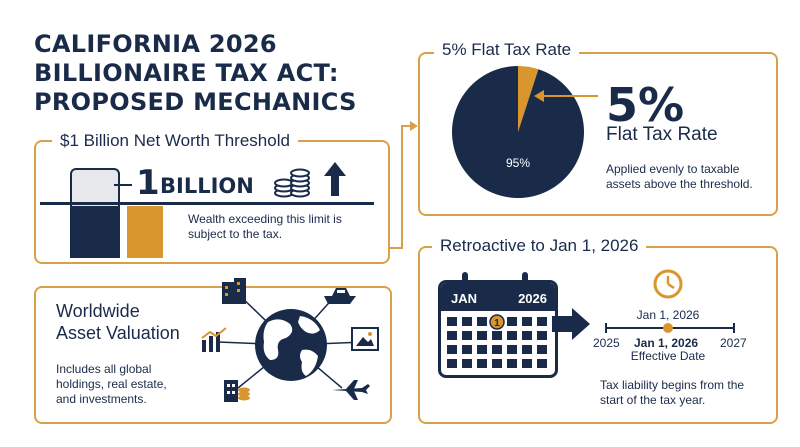 The width and height of the screenshot is (800, 447). I want to click on calendar-icon: JAN 2026 1, so click(498, 329).